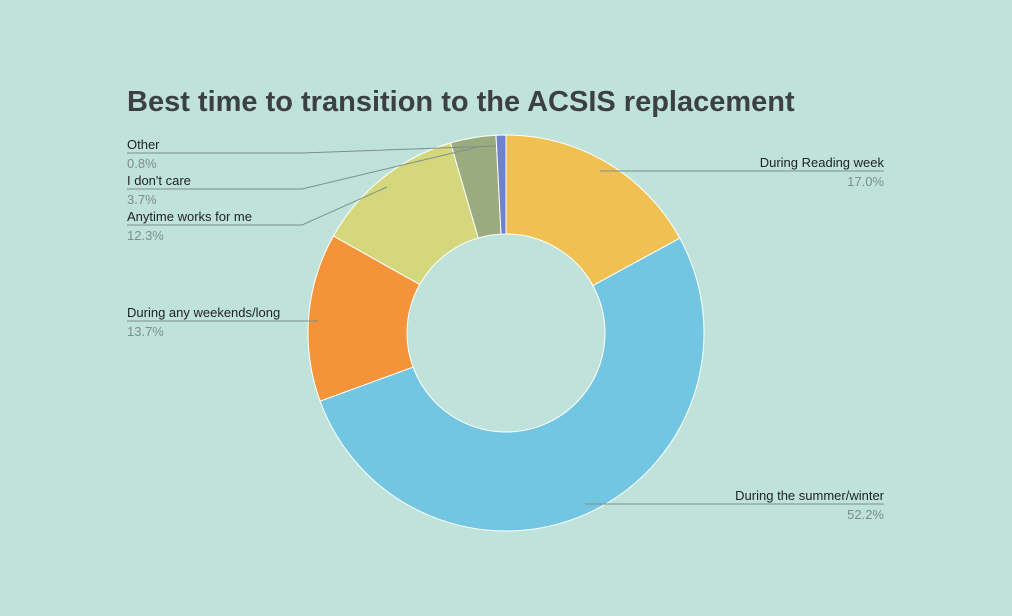 The image size is (1012, 616). What do you see at coordinates (822, 162) in the screenshot?
I see `label-during-reading-week: During Reading week` at bounding box center [822, 162].